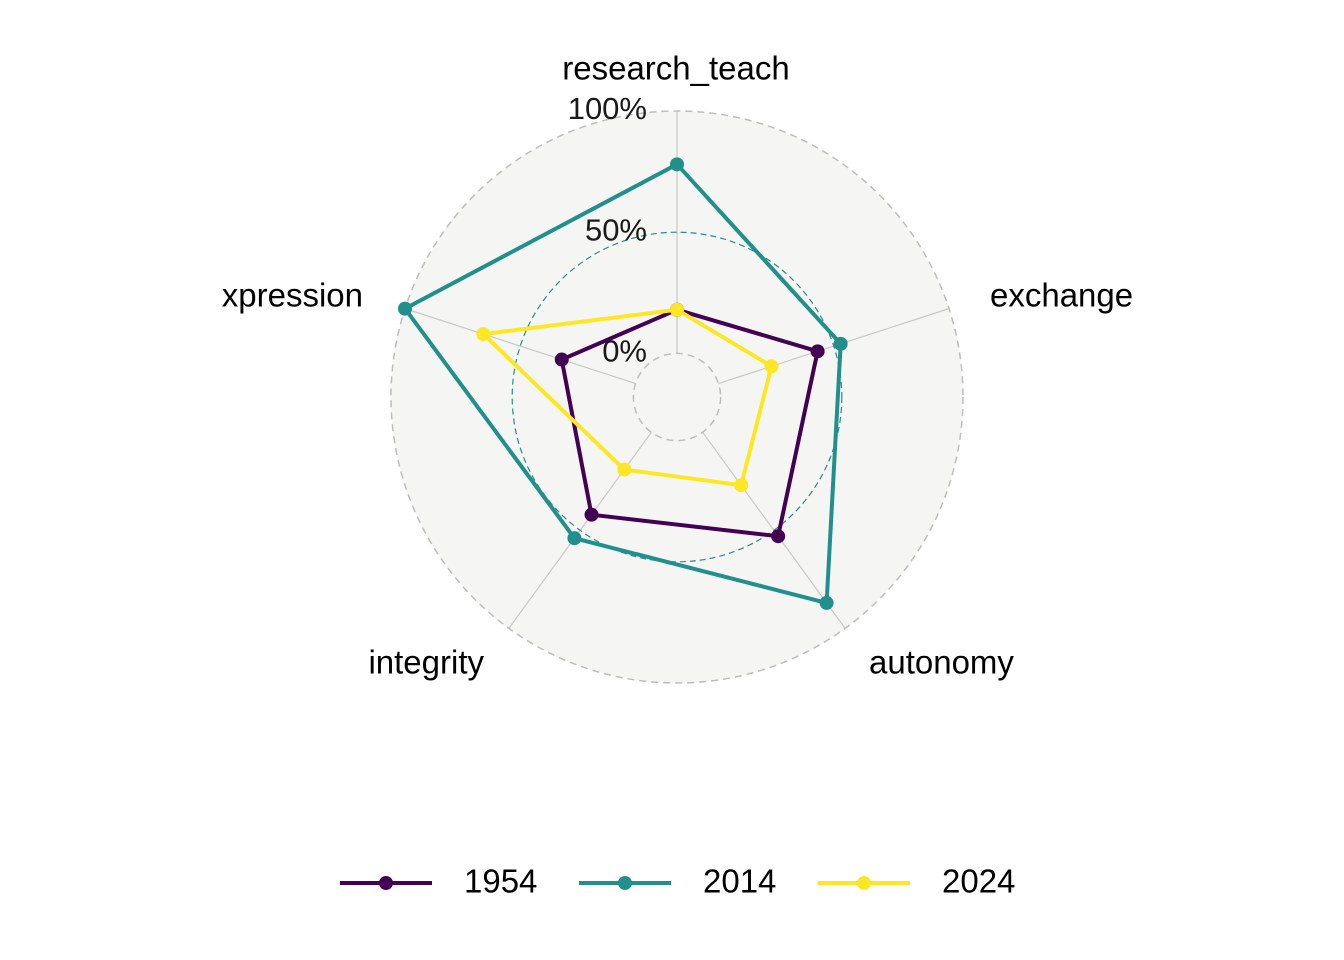 This screenshot has height=960, width=1344. Describe the element at coordinates (520, 346) in the screenshot. I see `axis-spoke-xpression` at that location.